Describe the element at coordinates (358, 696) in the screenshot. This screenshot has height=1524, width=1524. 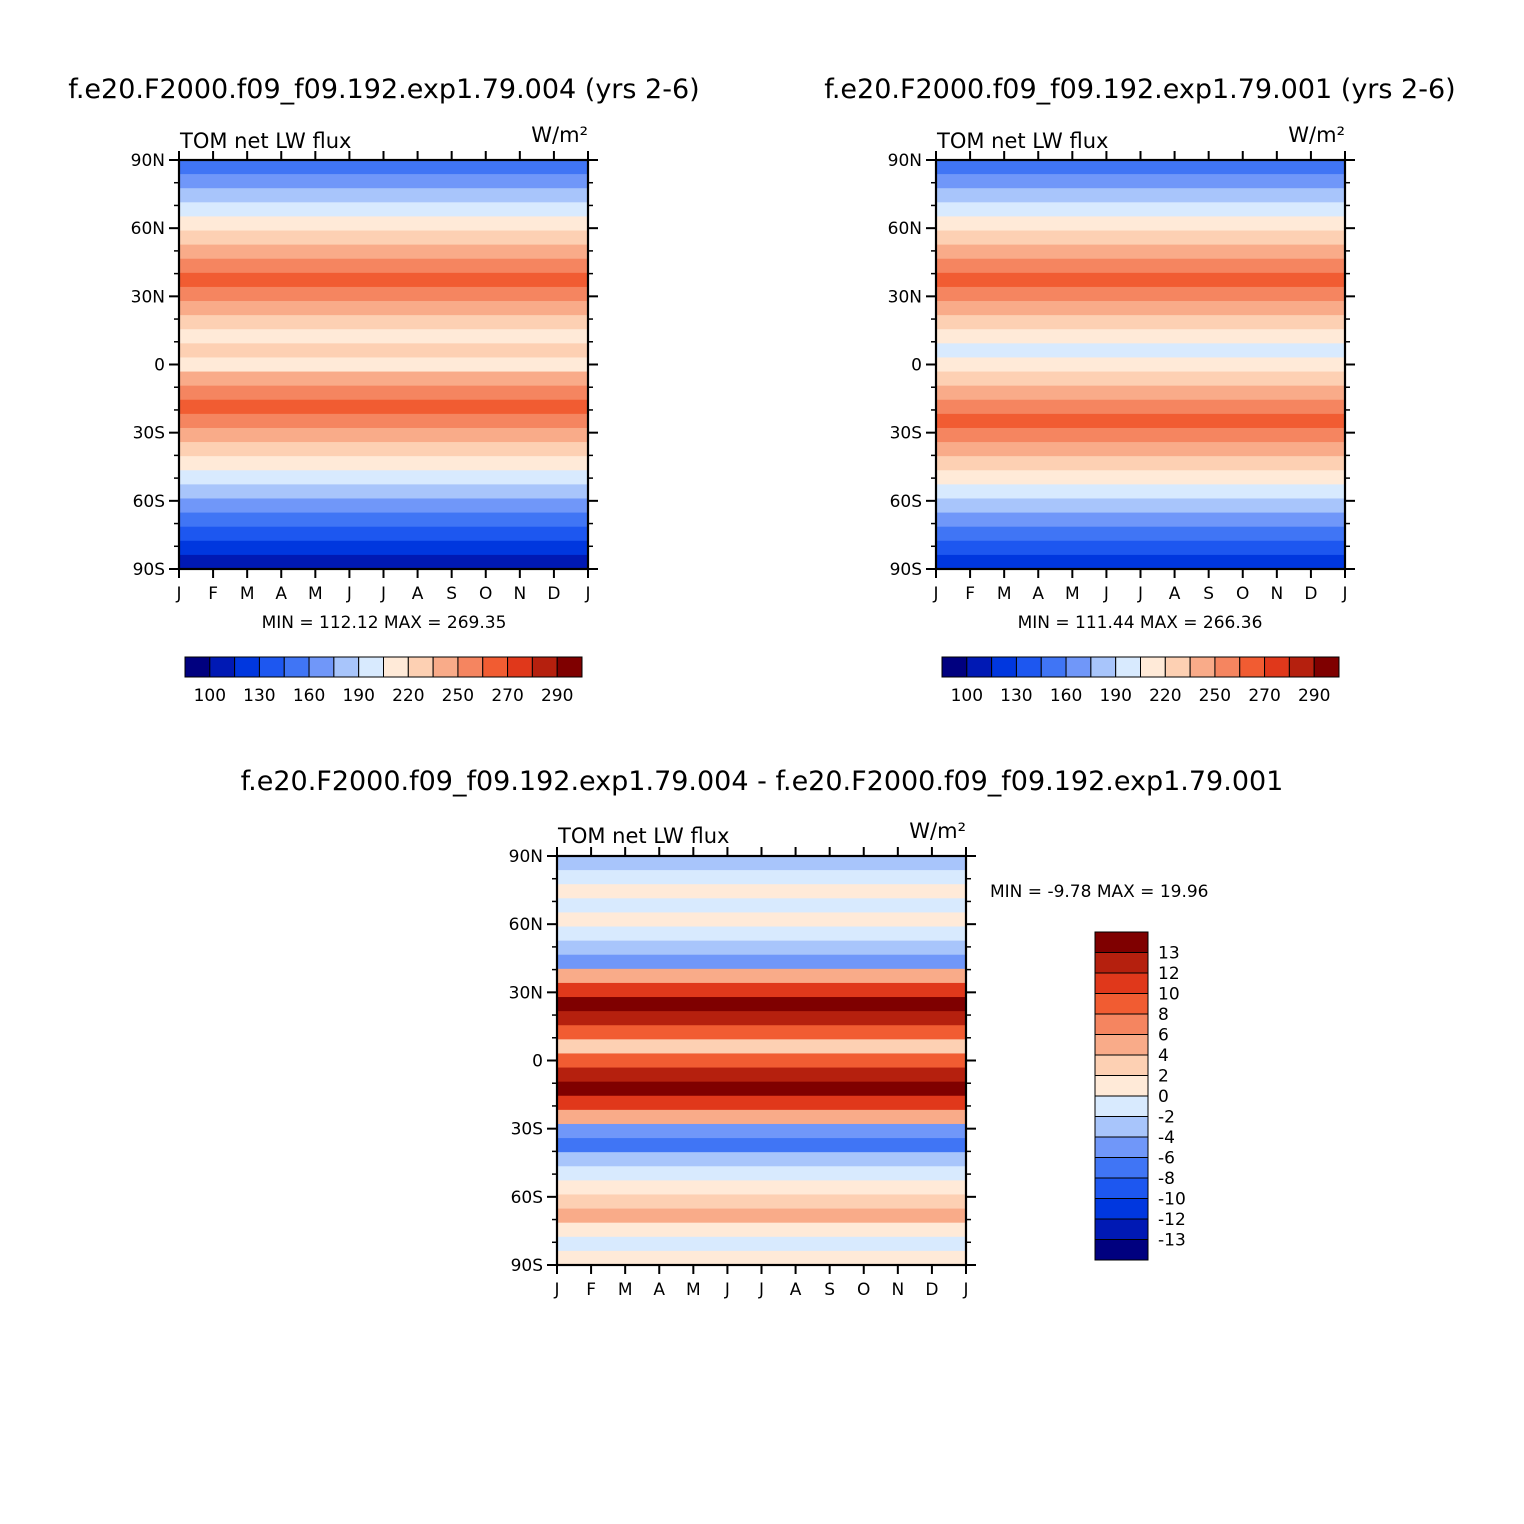
I see `colorbar-label: 190` at that location.